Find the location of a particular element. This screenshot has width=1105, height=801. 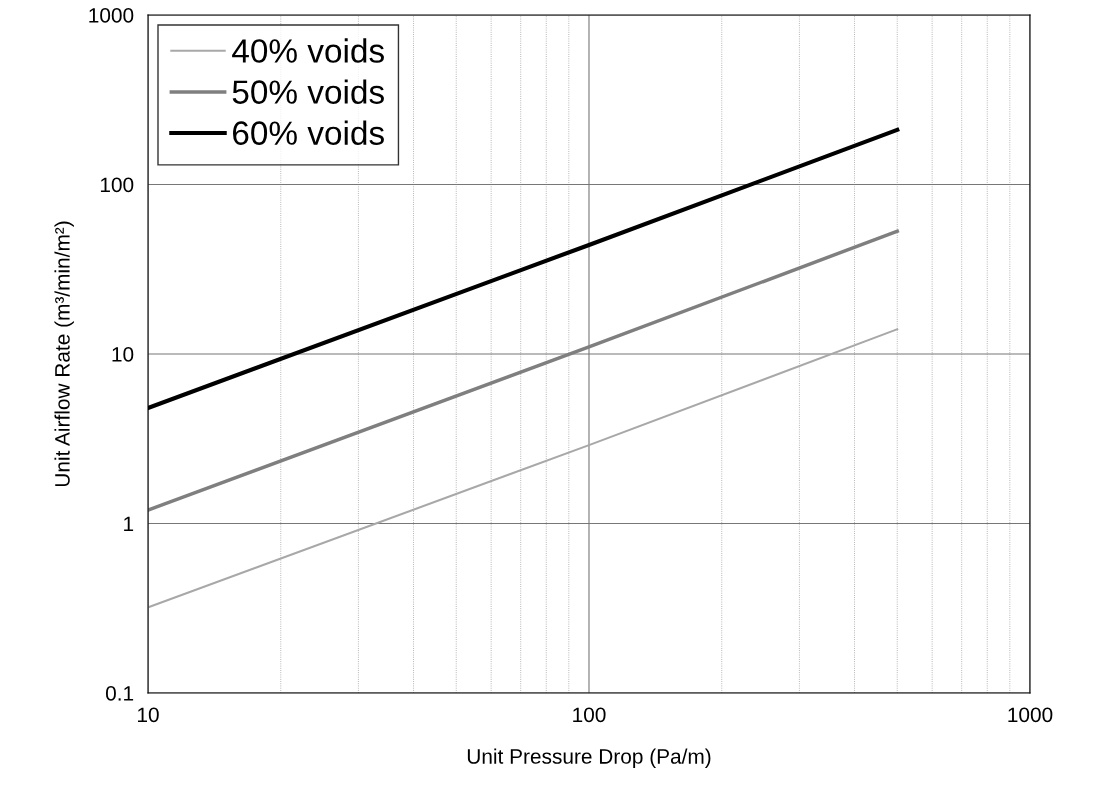

legend-label: 60% voids is located at coordinates (308, 132).